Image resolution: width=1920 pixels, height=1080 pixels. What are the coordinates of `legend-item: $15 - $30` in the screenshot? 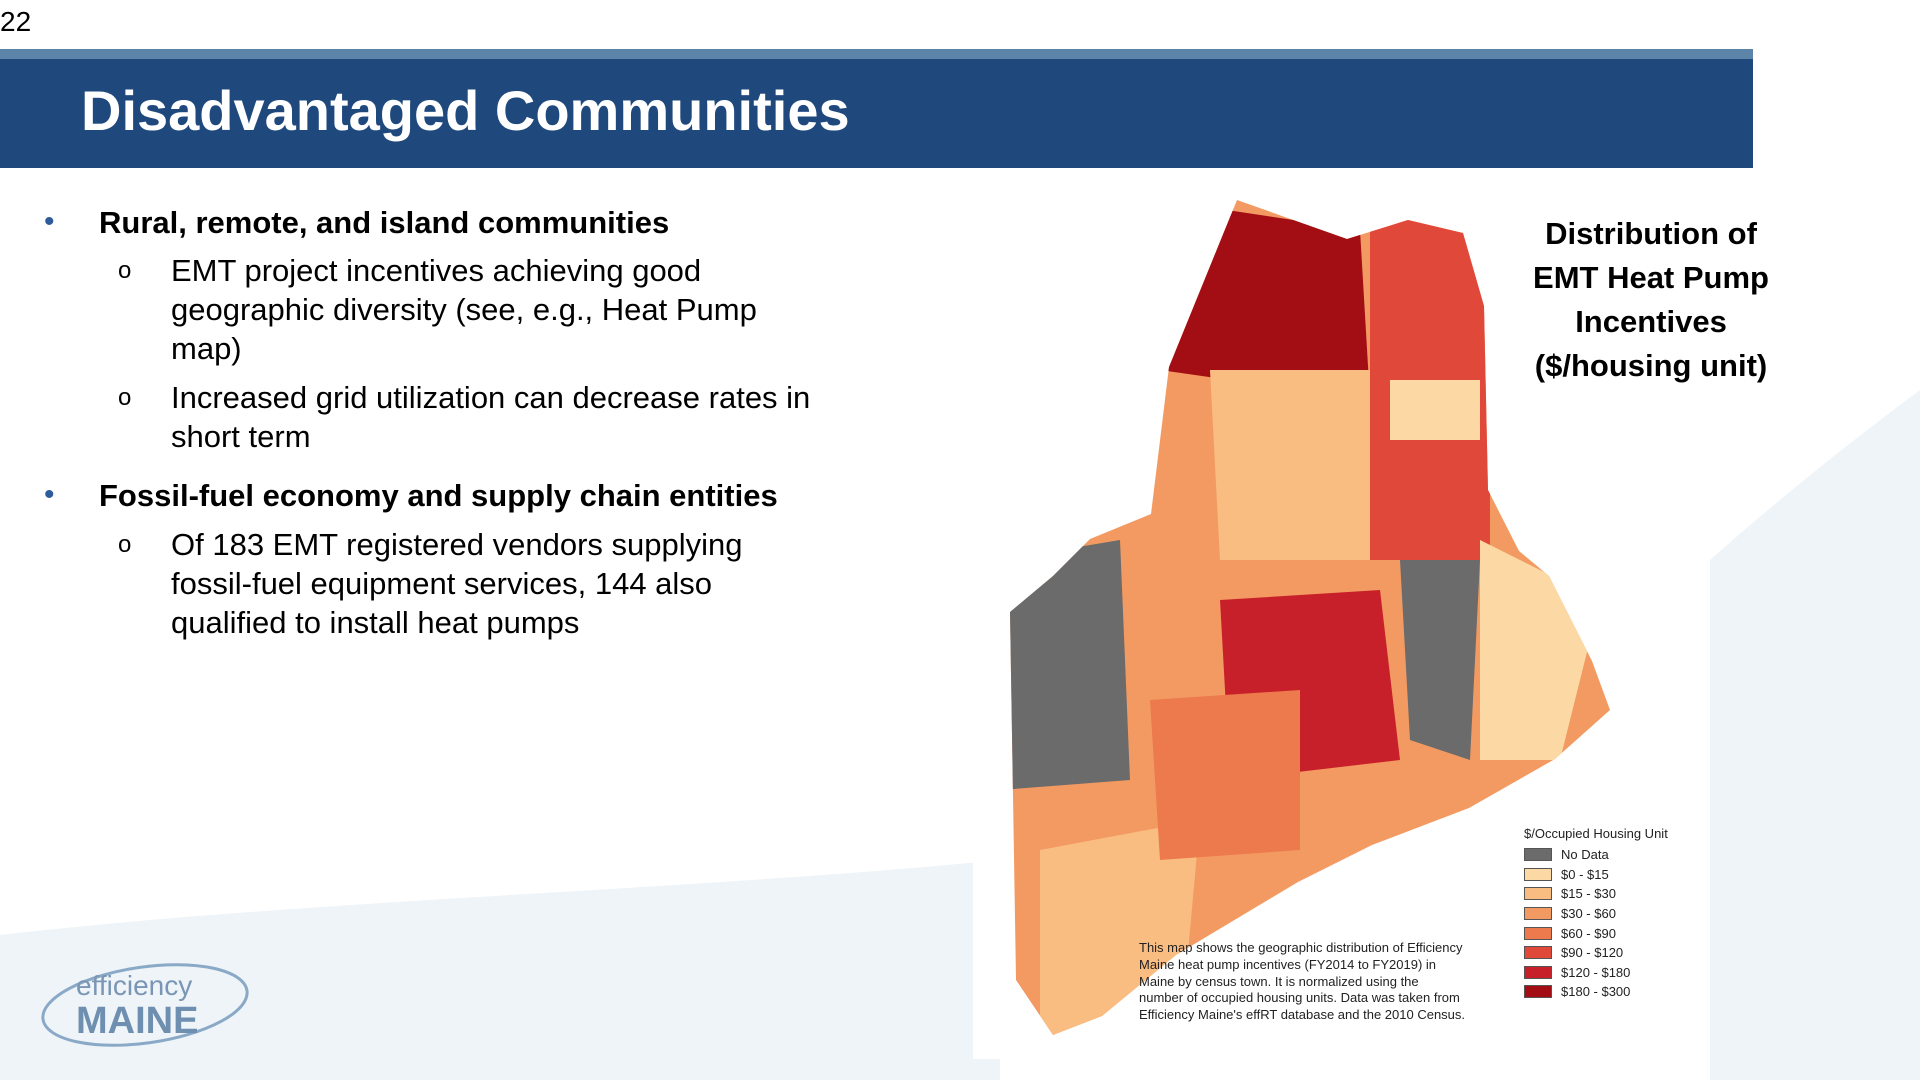 It's located at (1596, 894).